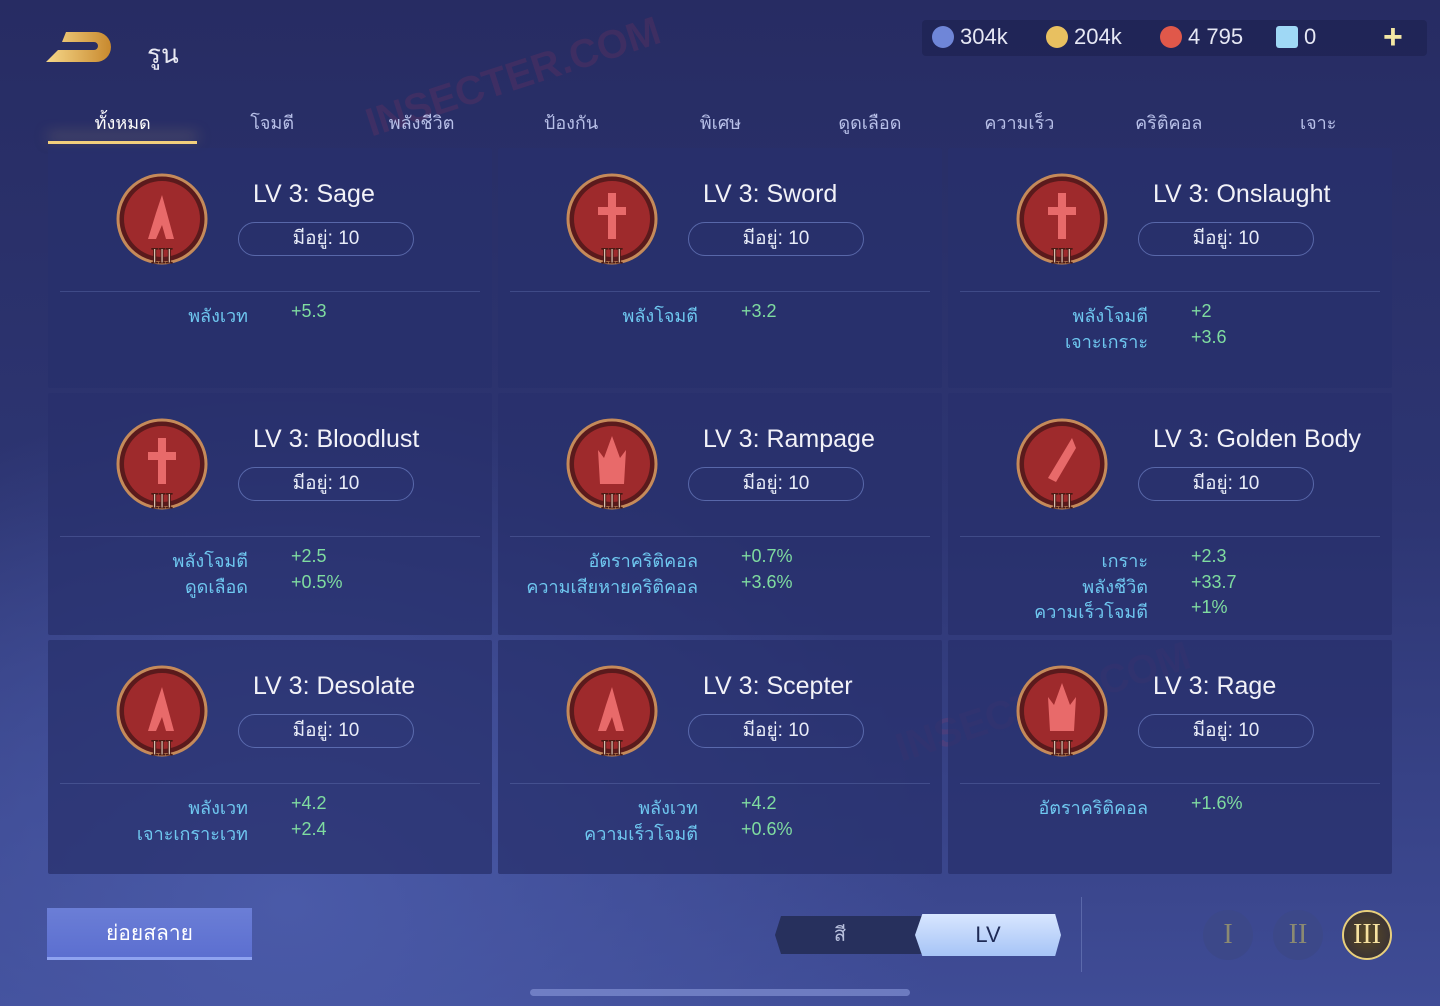 This screenshot has width=1440, height=1006. Describe the element at coordinates (270, 268) in the screenshot. I see `rune-card: III LV 3: Sage มีอยู่: 10 พลังเวท +5.3` at that location.